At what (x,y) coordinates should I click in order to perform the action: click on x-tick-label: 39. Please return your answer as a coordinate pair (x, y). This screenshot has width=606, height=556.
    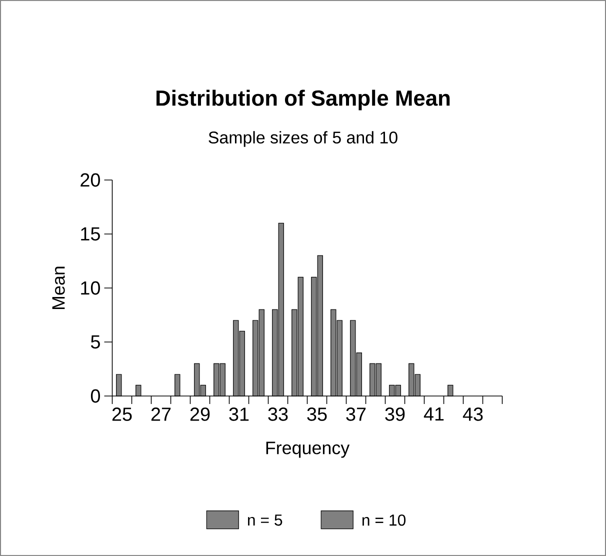
    Looking at the image, I should click on (395, 414).